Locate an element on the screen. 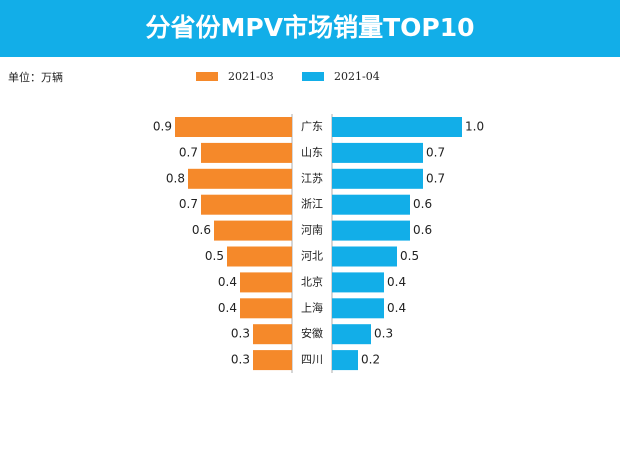 This screenshot has height=465, width=620. legend-label: 2021-03 is located at coordinates (251, 76).